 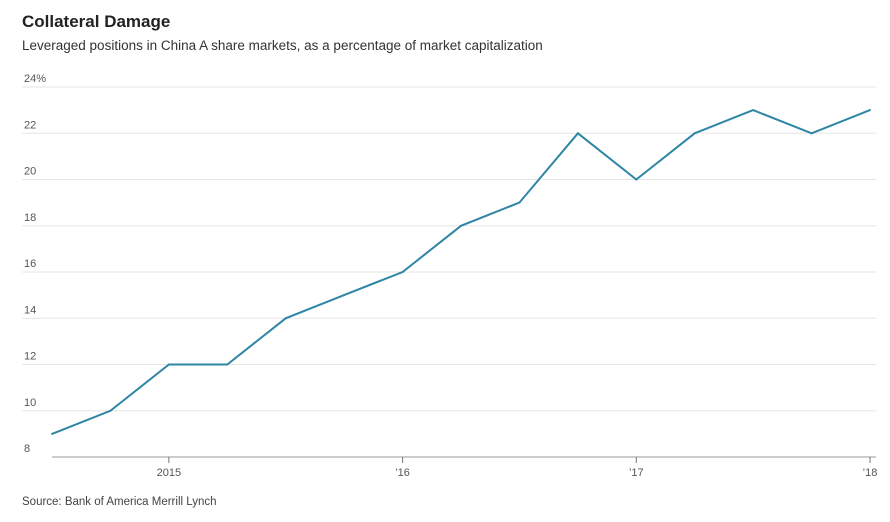 I want to click on y-tick-label: 10, so click(x=30, y=403).